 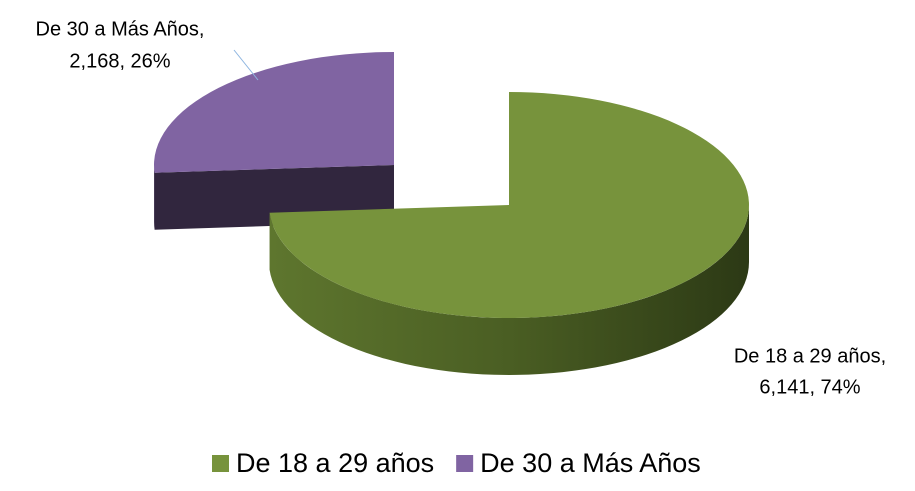 What do you see at coordinates (119, 61) in the screenshot?
I see `data-label: 2,168, 26%` at bounding box center [119, 61].